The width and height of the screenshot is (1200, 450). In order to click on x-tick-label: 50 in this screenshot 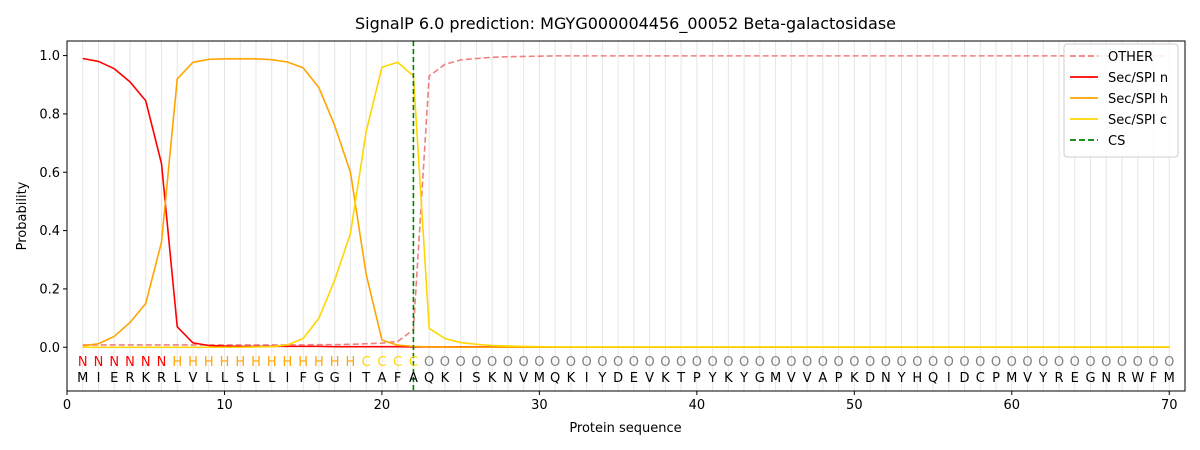, I will do `click(854, 405)`.